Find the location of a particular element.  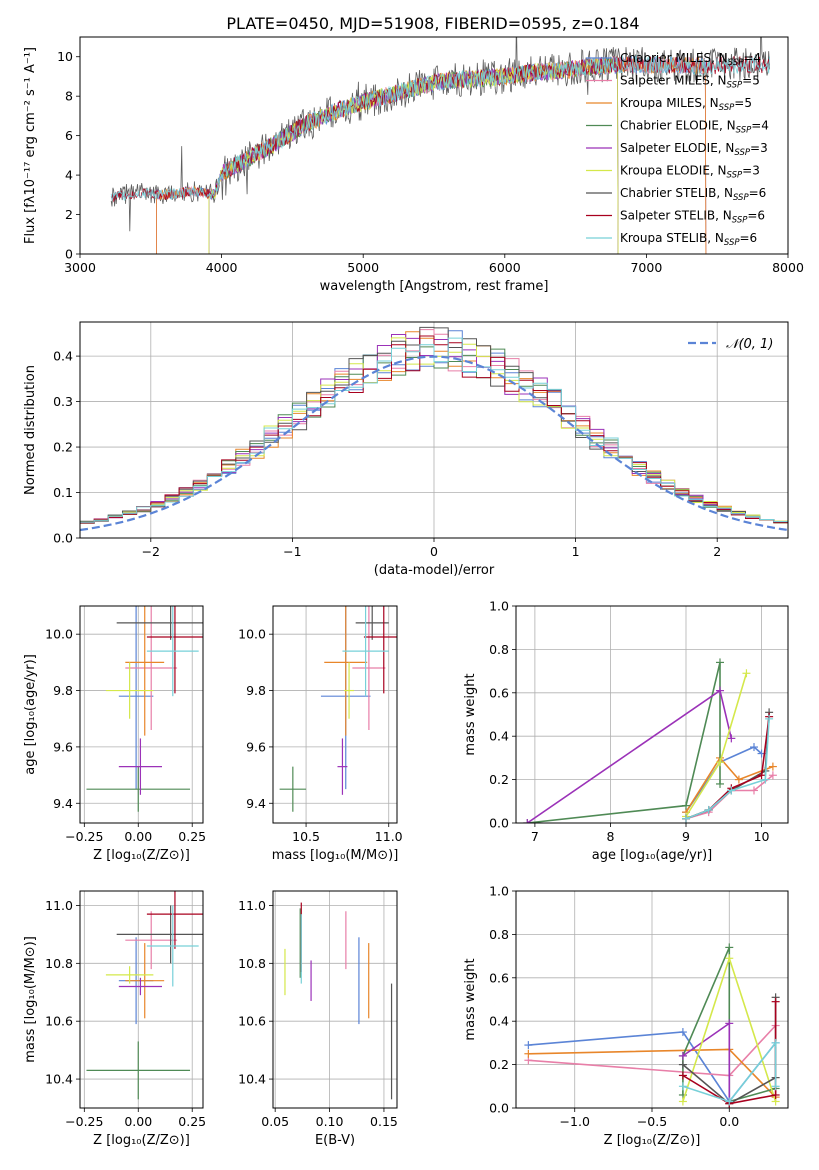

y-tick-label: 2 is located at coordinates (69, 214).